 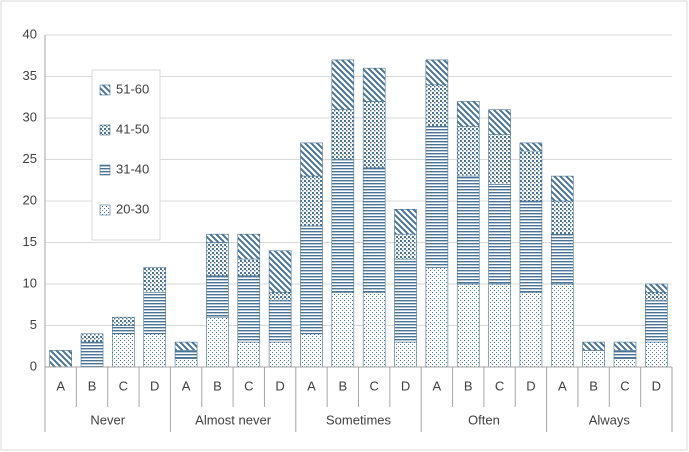 What do you see at coordinates (30, 33) in the screenshot?
I see `y-tick-label: 40` at bounding box center [30, 33].